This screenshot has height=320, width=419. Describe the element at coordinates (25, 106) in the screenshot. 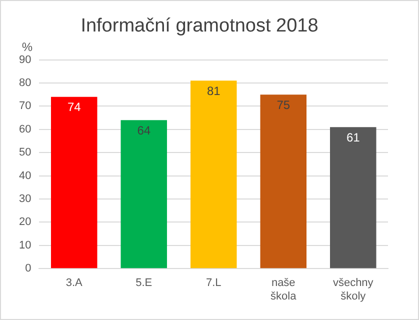

I see `y-tick-label: 70` at that location.